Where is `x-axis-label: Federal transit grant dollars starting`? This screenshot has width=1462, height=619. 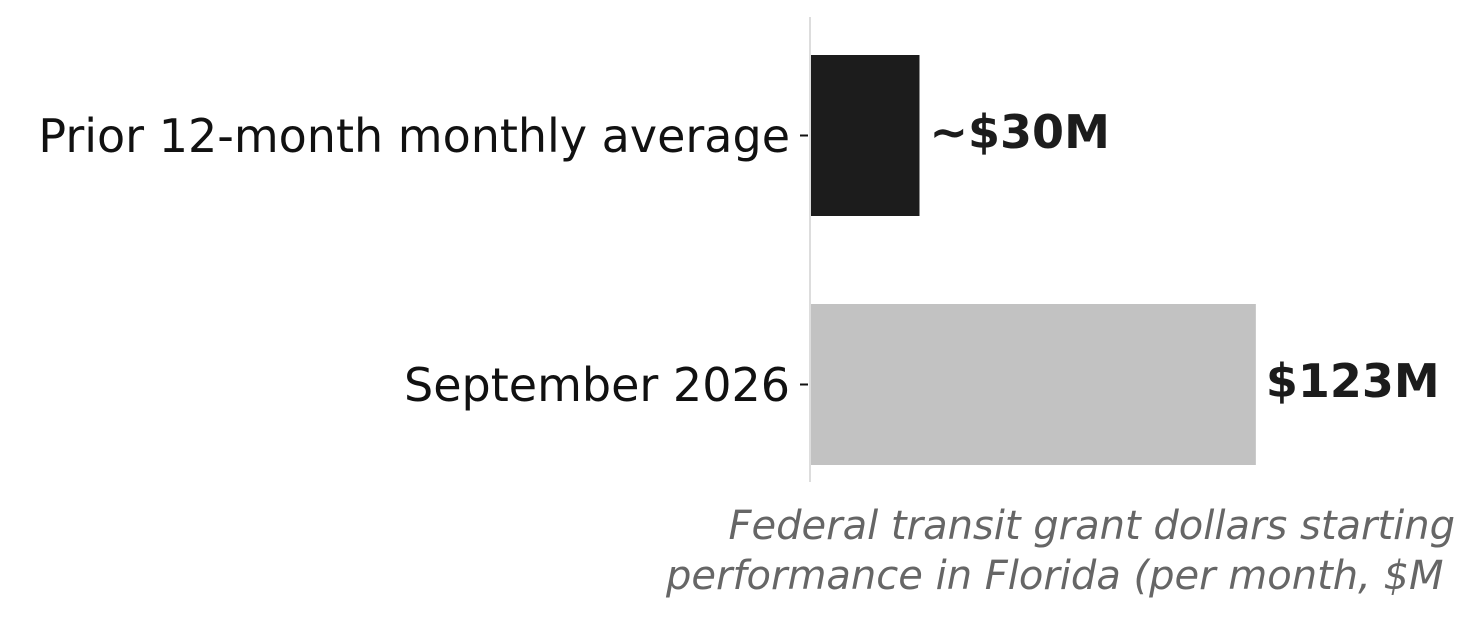
x-axis-label: Federal transit grant dollars starting is located at coordinates (1092, 526).